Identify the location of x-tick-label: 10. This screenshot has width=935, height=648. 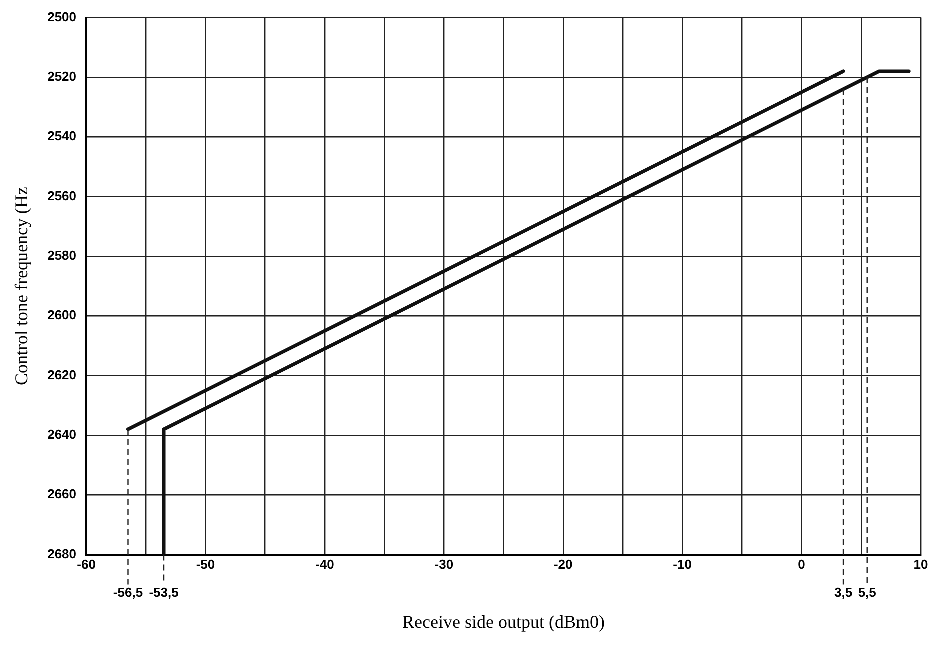
(921, 564).